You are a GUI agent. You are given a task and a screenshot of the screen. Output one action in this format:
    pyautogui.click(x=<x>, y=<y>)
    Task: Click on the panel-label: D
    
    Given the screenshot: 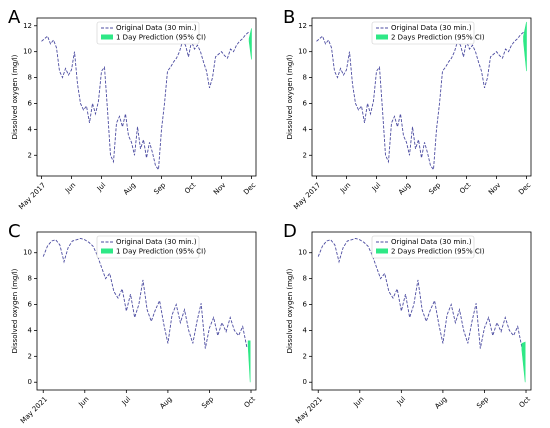 What is the action you would take?
    pyautogui.click(x=290, y=231)
    